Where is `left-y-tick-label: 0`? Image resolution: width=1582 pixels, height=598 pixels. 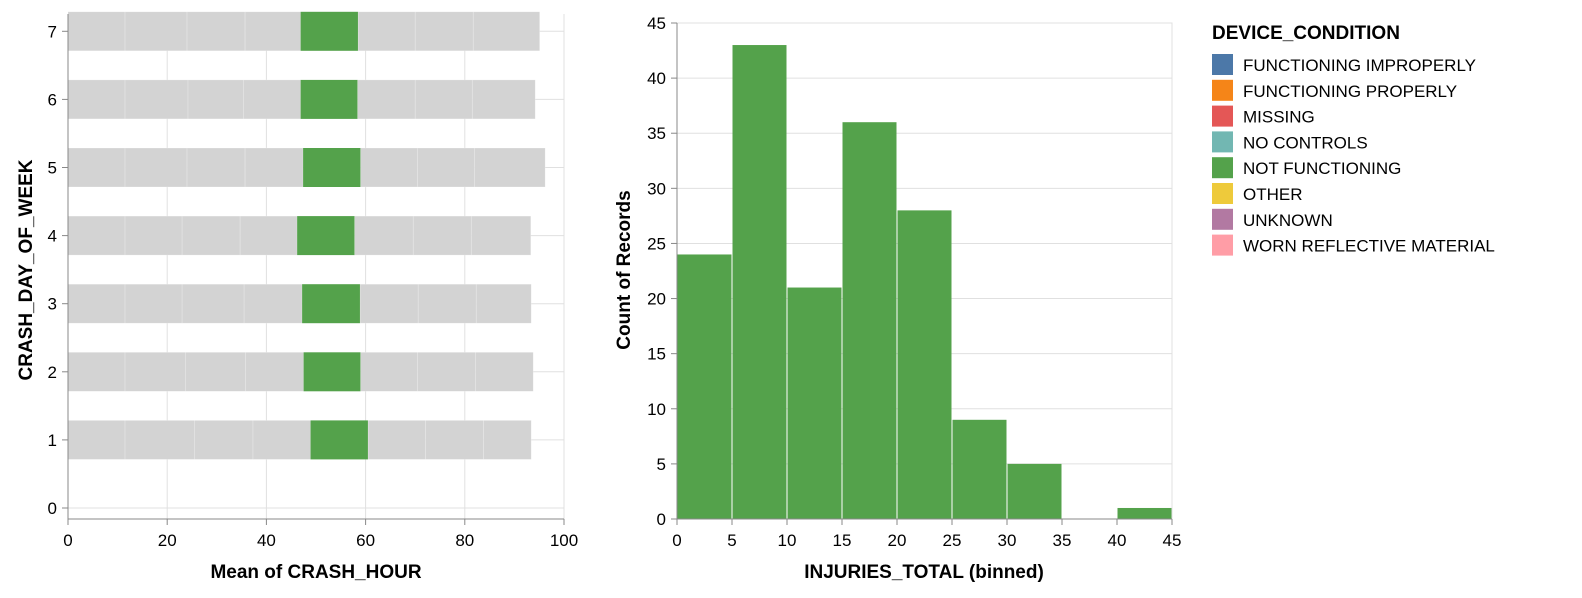 left-y-tick-label: 0 is located at coordinates (52, 508).